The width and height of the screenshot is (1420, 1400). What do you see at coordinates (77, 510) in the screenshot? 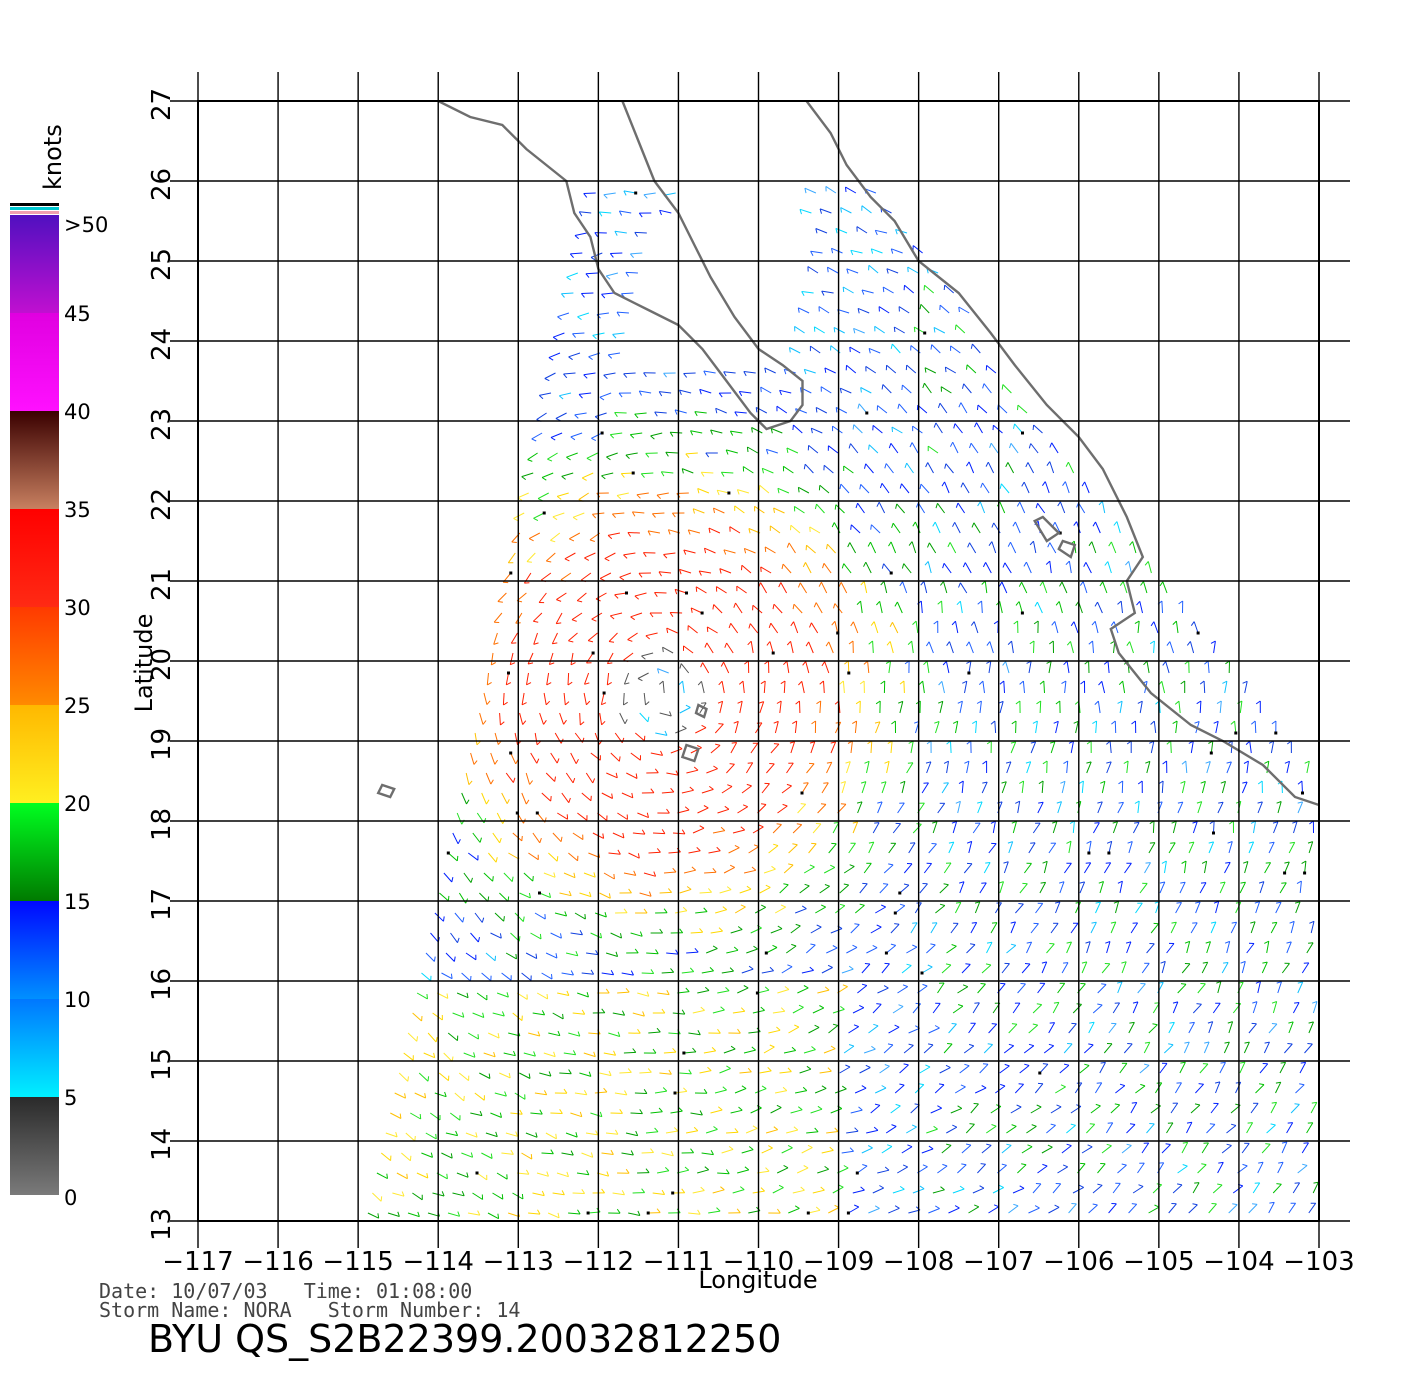
I see `colorbar-tick-label: 35` at bounding box center [77, 510].